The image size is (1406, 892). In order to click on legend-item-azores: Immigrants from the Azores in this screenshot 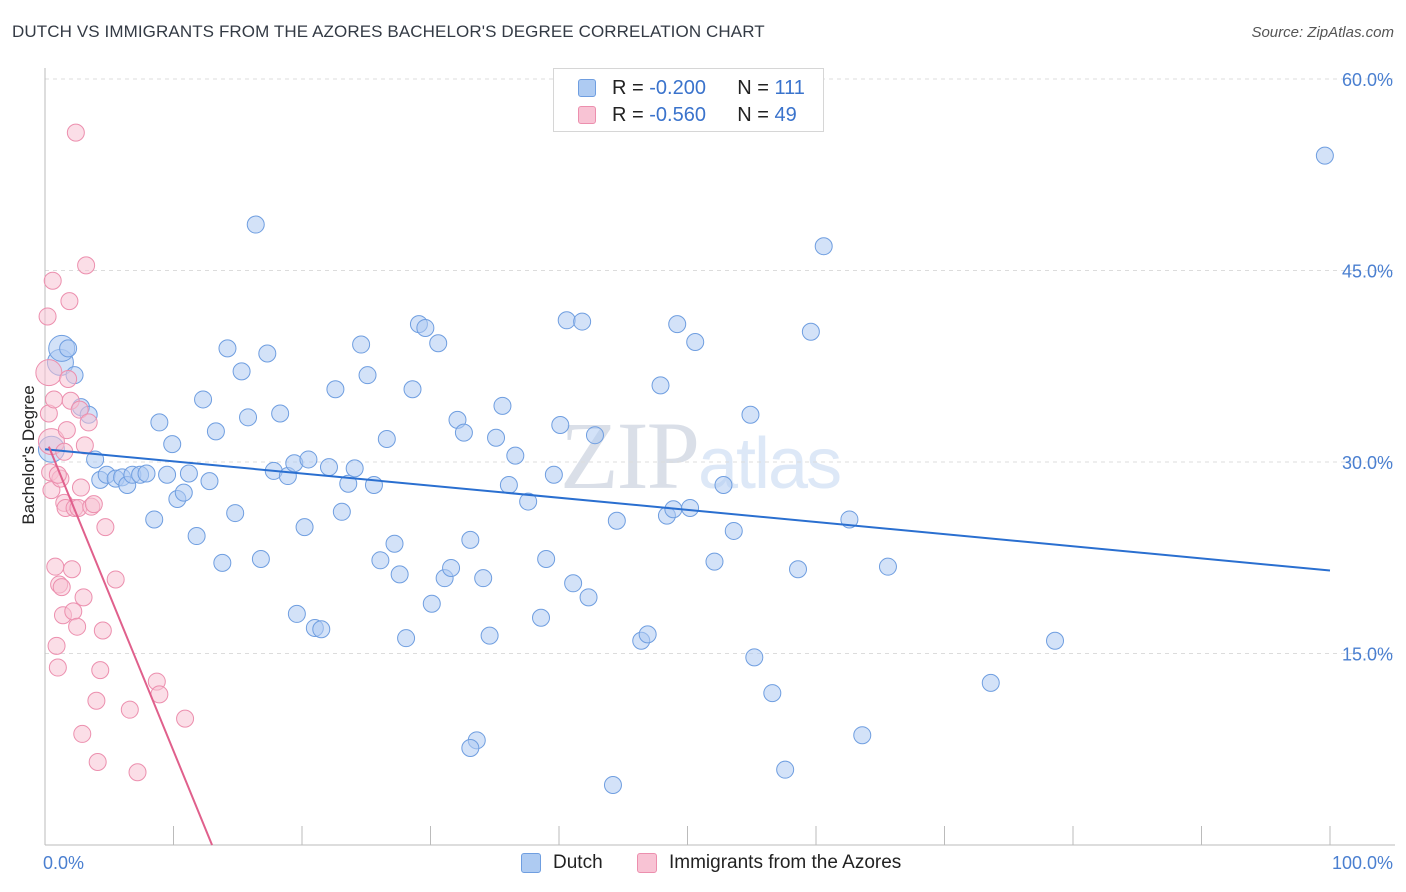, I will do `click(769, 863)`.